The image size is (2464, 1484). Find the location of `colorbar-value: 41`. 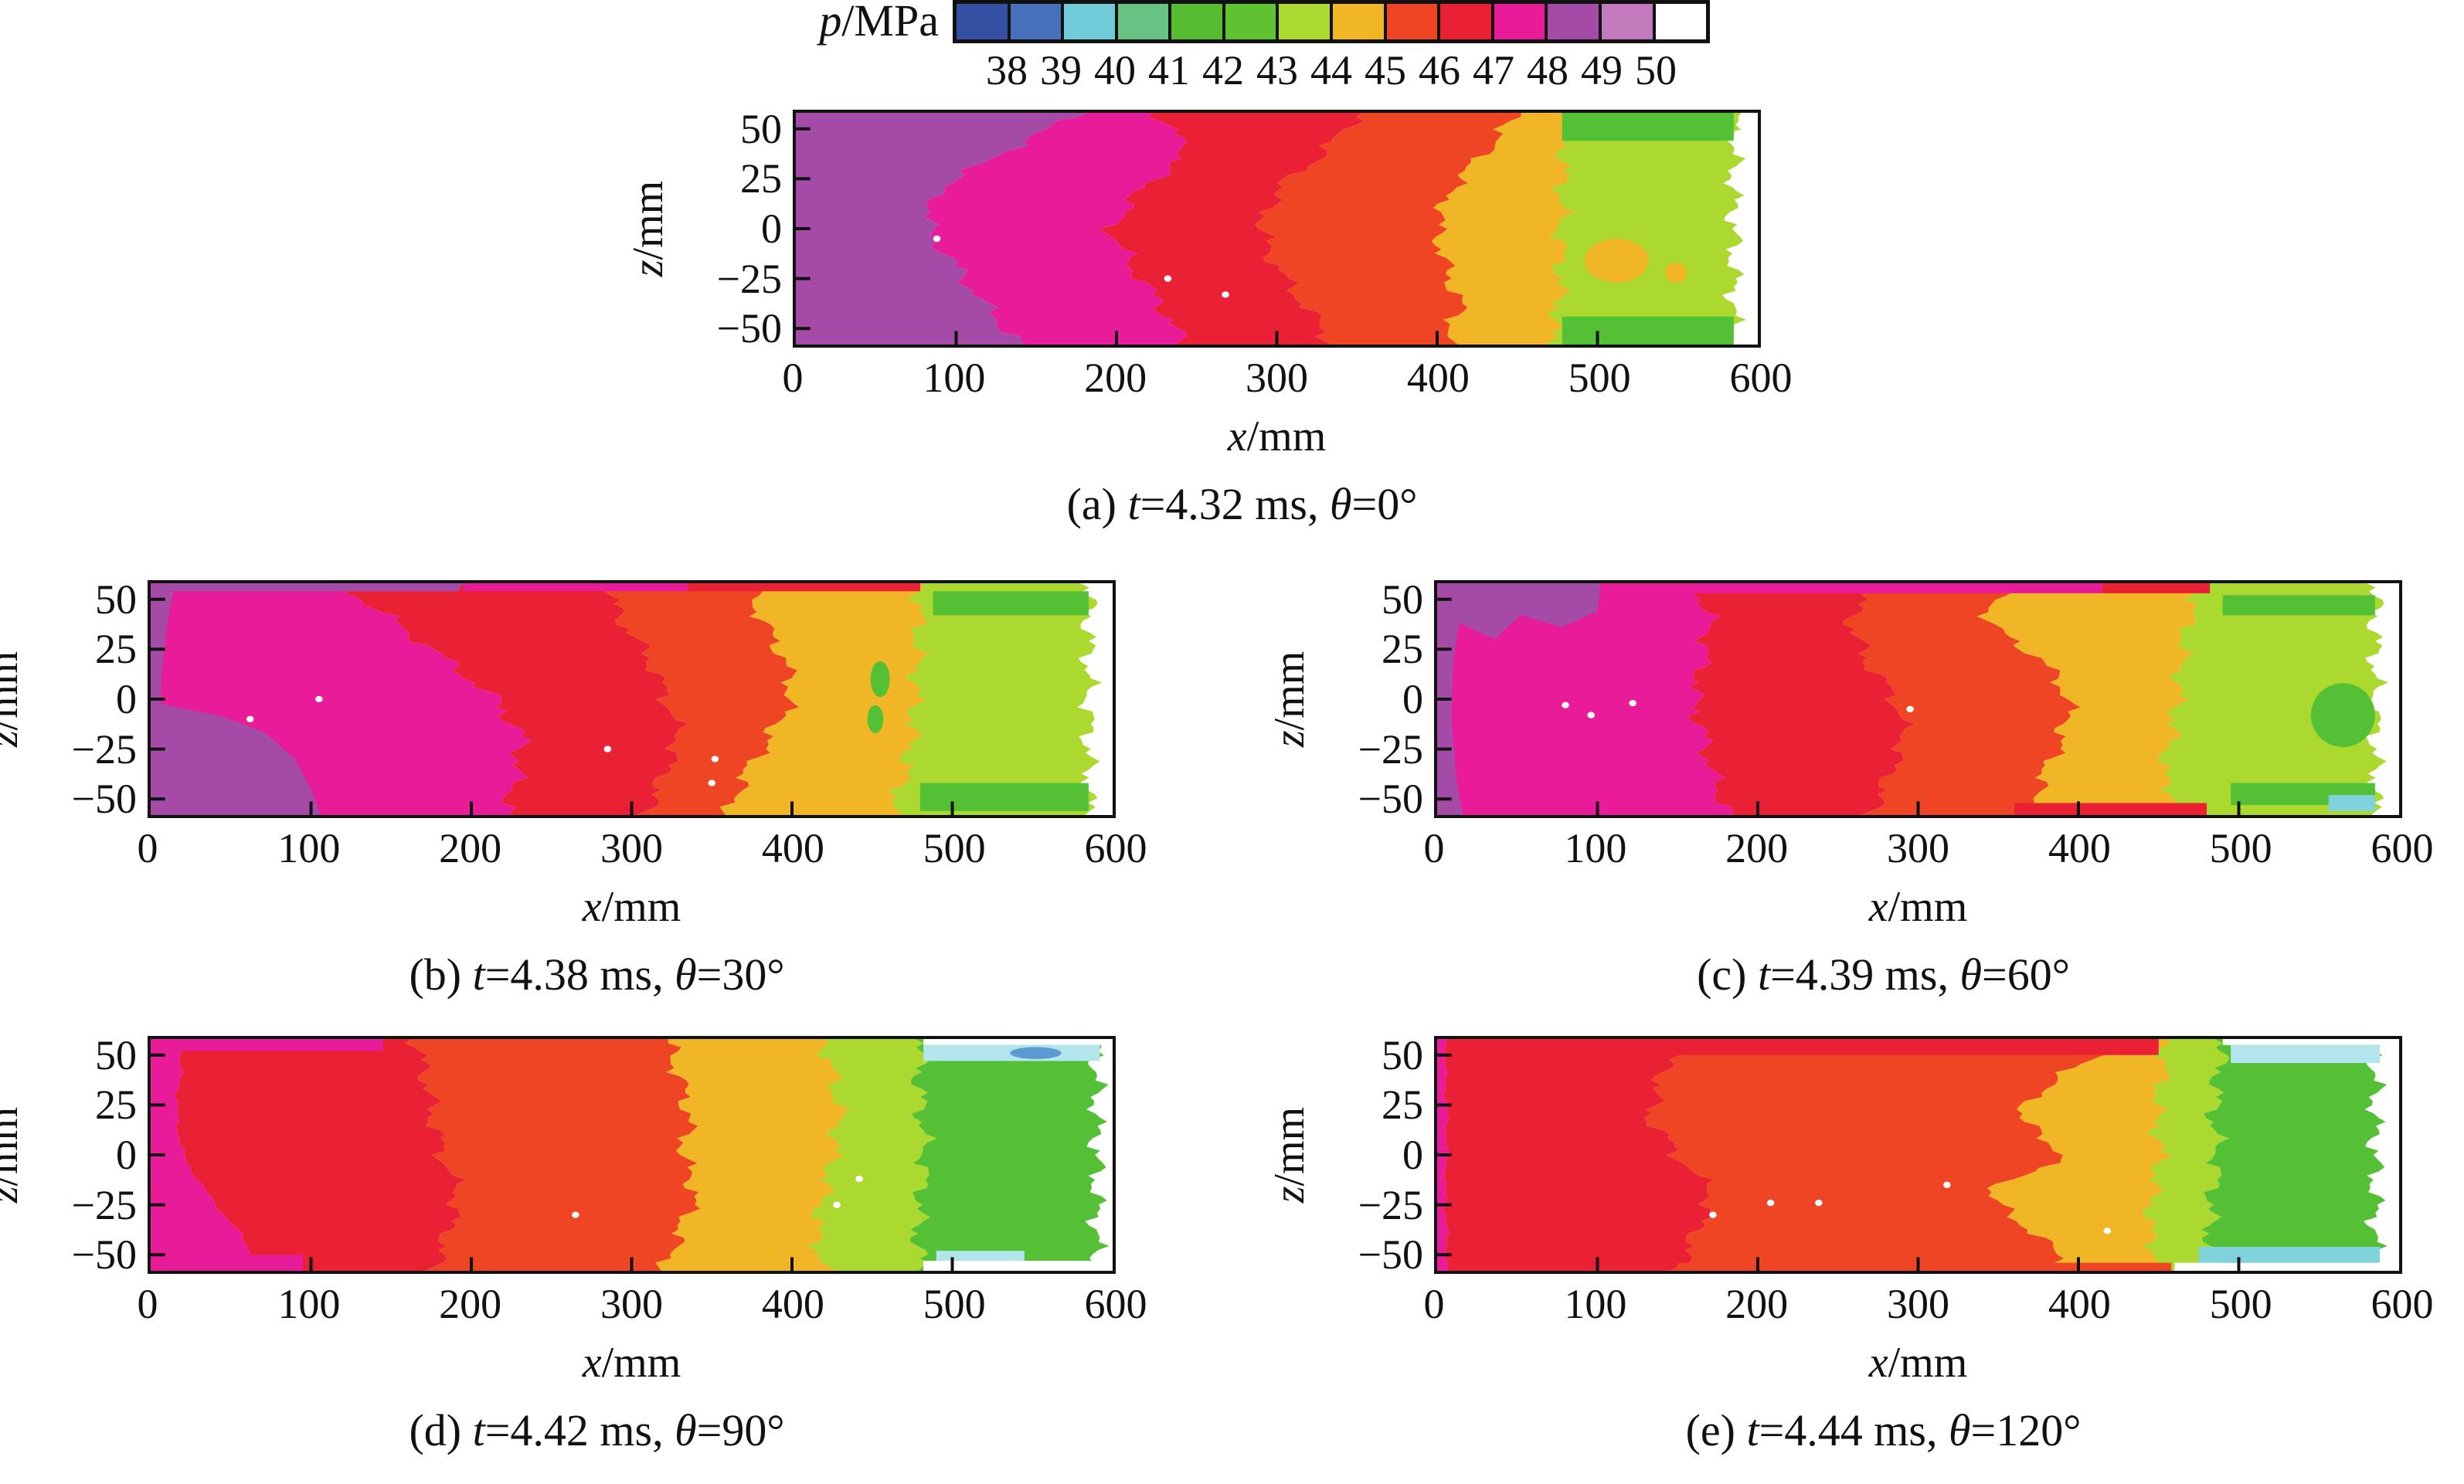

colorbar-value: 41 is located at coordinates (1169, 70).